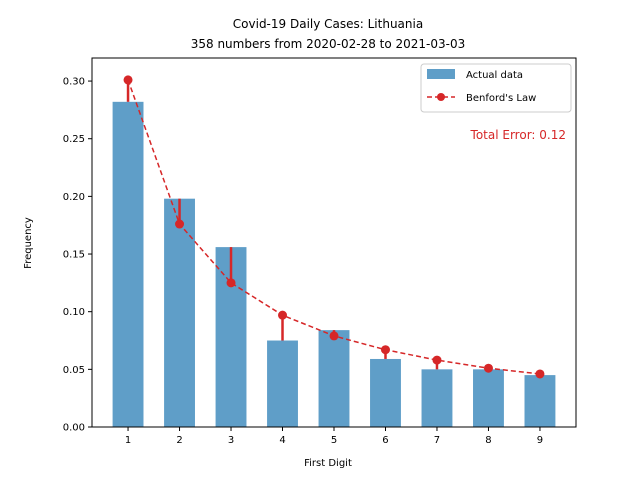 This screenshot has height=480, width=640. I want to click on y-tick-label-5: 0.25, so click(74, 139).